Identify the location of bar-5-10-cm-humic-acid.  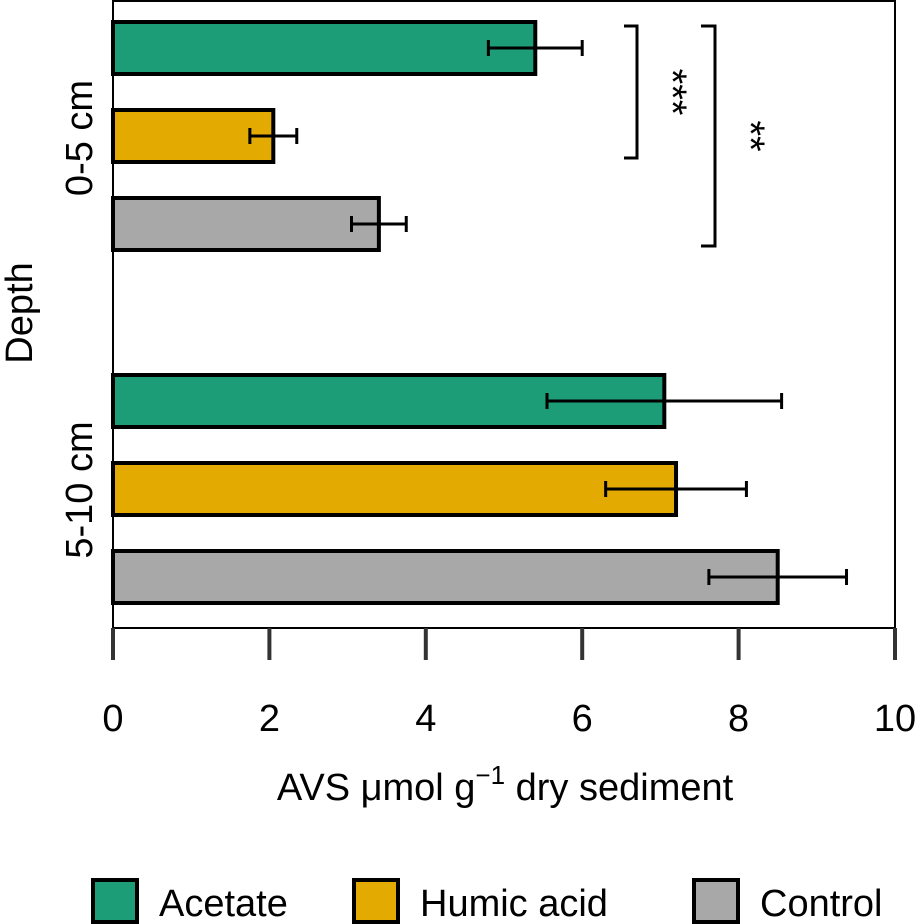
(395, 489).